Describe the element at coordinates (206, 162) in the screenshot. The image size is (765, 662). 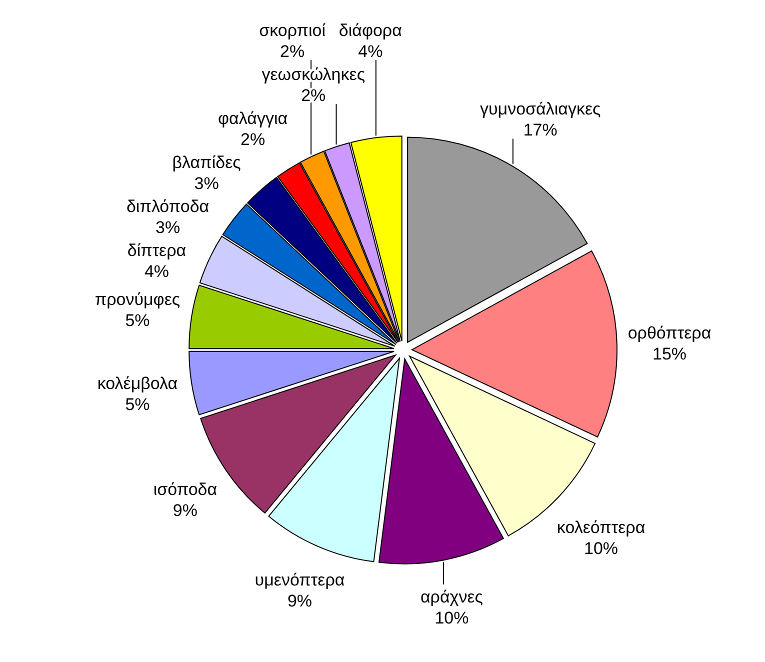
I see `slice-label: βλαπίδες` at that location.